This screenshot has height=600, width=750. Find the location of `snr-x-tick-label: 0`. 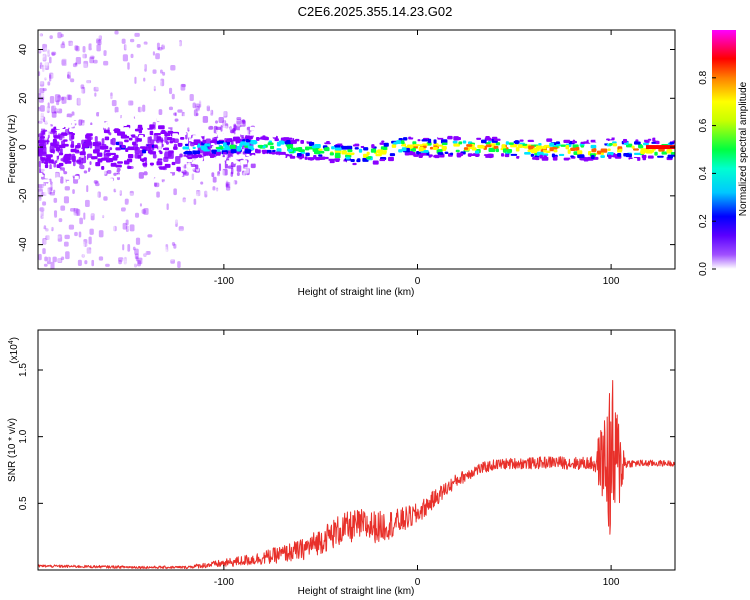

snr-x-tick-label: 0 is located at coordinates (418, 582).